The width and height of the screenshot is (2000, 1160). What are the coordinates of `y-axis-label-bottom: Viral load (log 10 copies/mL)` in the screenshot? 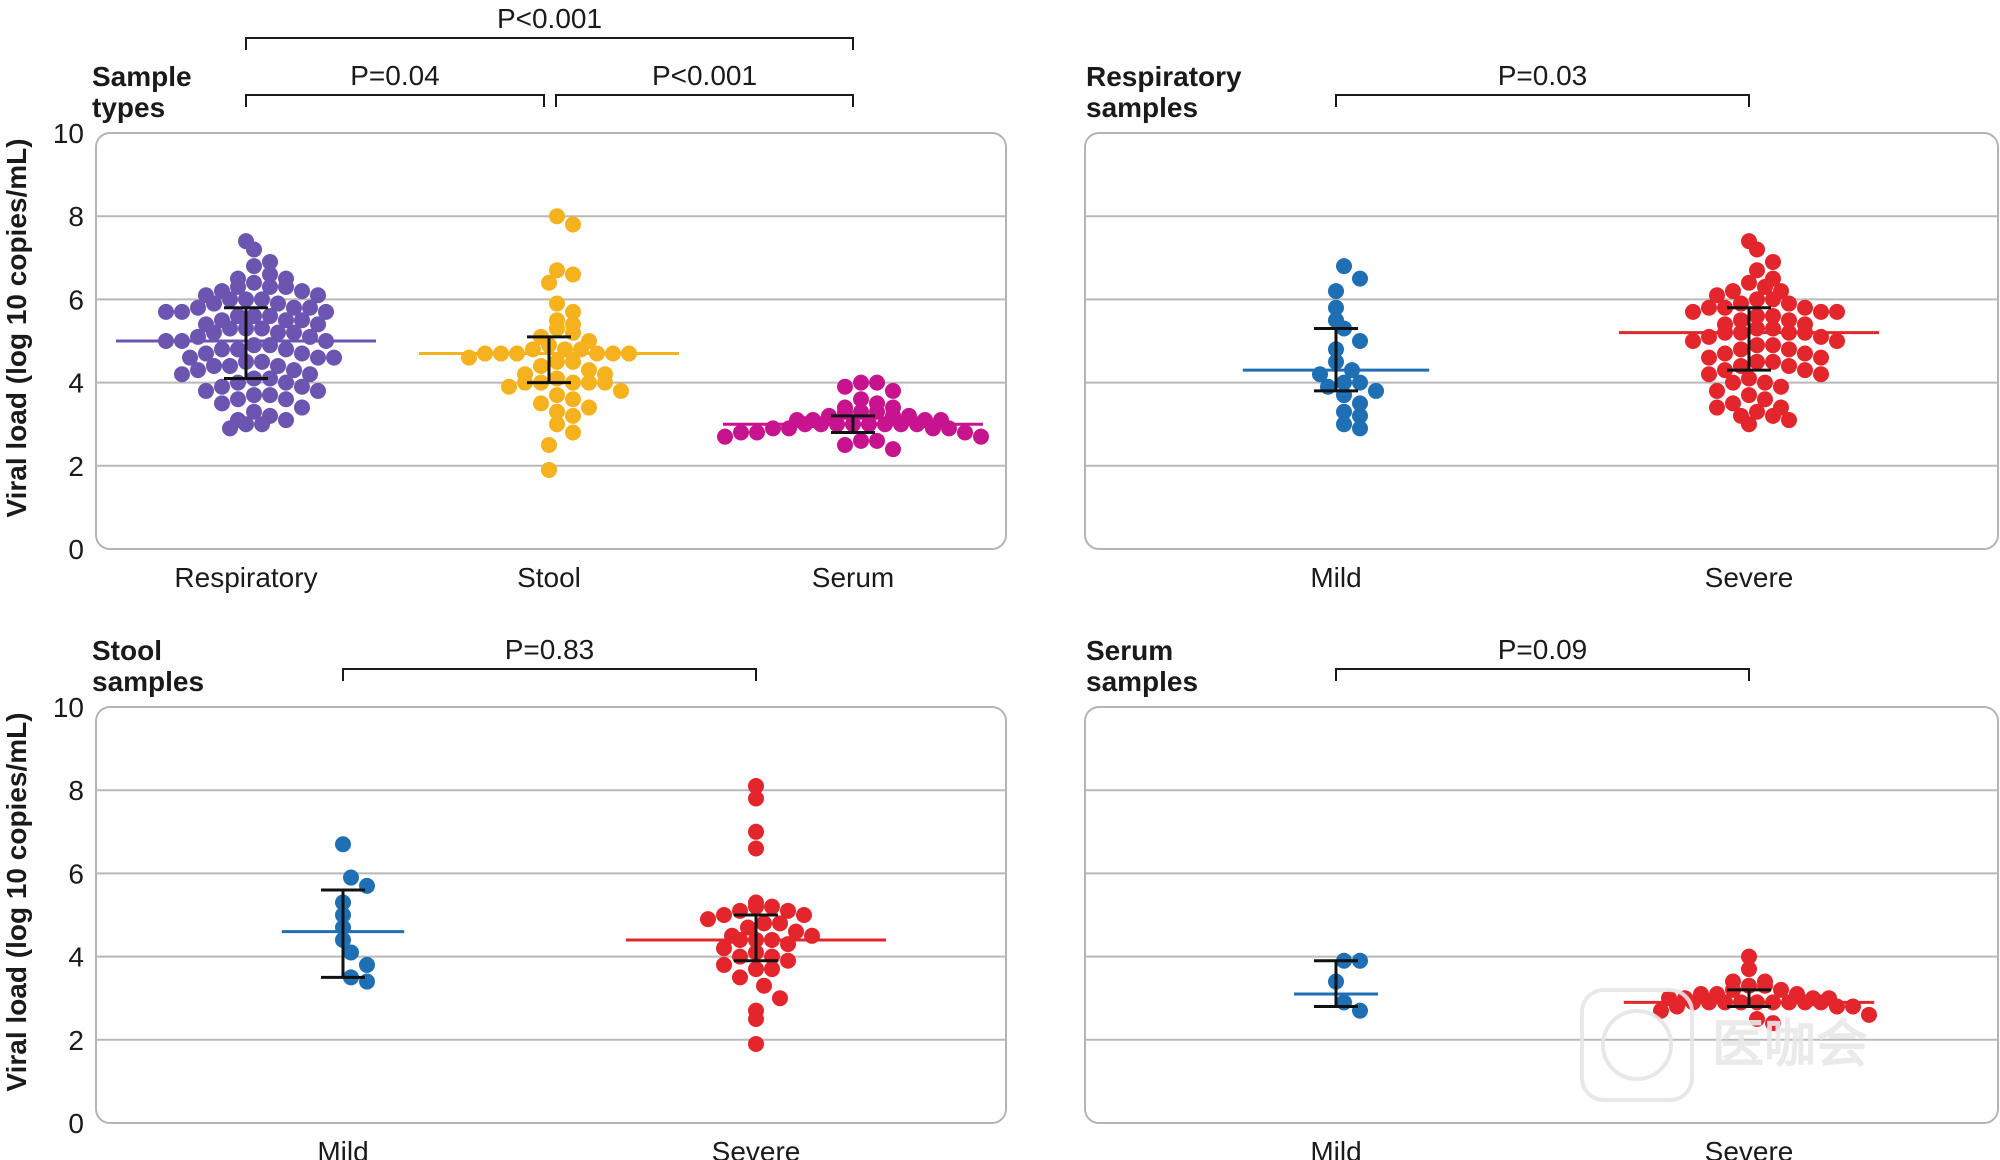 It's located at (16, 901).